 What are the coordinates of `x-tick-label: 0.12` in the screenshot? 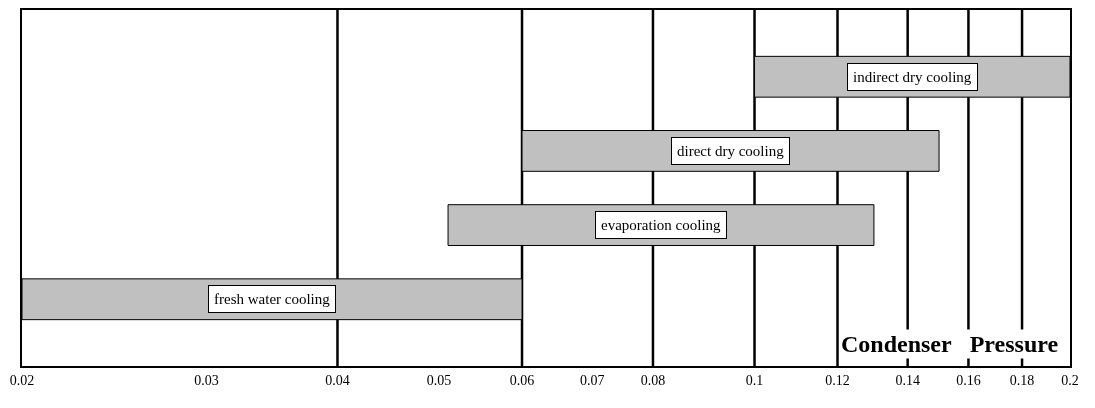 It's located at (837, 380).